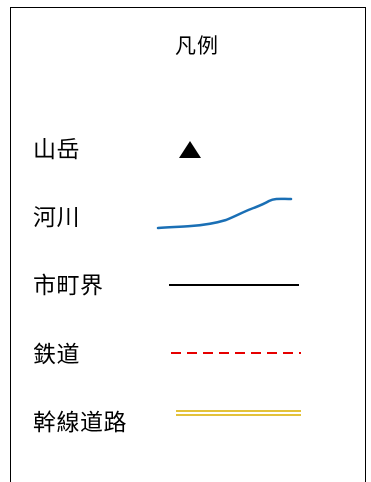  Describe the element at coordinates (80, 423) in the screenshot. I see `legend-label: 幹線道路` at that location.